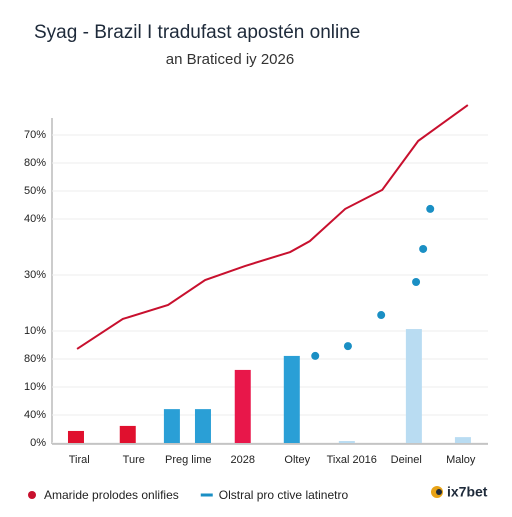 This screenshot has width=512, height=517. What do you see at coordinates (439, 492) in the screenshot?
I see `logo-icon` at bounding box center [439, 492].